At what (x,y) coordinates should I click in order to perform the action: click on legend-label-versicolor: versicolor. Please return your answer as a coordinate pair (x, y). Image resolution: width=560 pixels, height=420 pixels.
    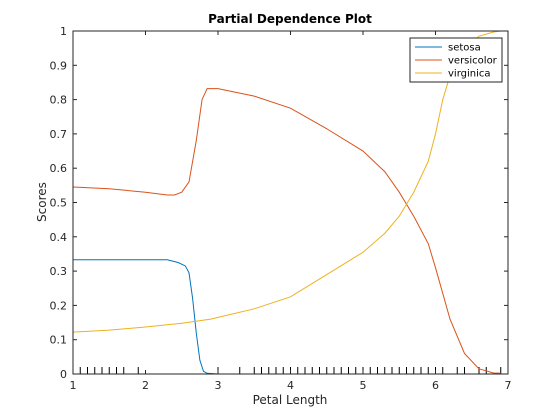
    Looking at the image, I should click on (473, 61).